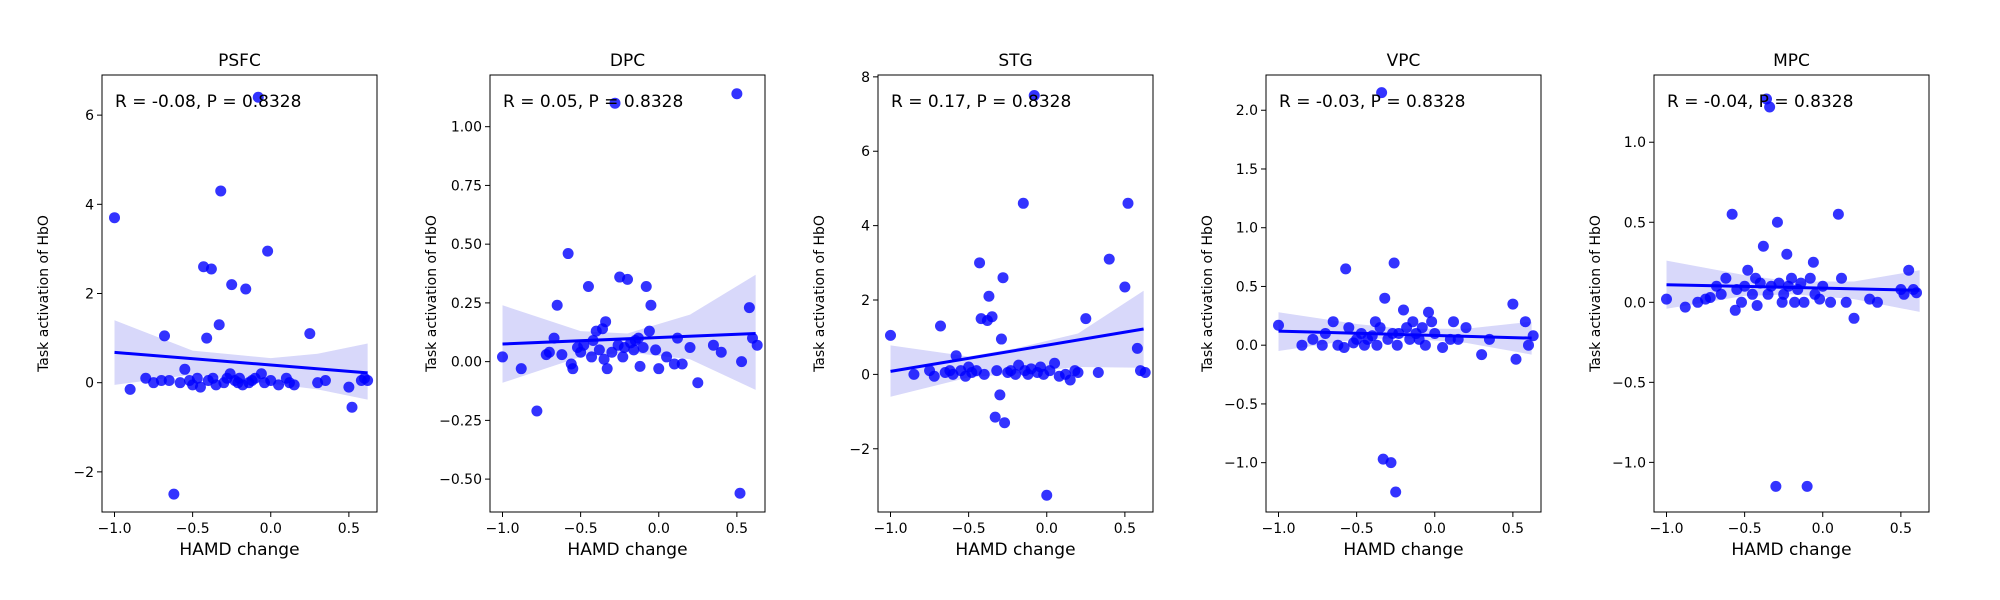 The image size is (2000, 600). What do you see at coordinates (1247, 346) in the screenshot?
I see `y-tick-label: 0.0` at bounding box center [1247, 346].